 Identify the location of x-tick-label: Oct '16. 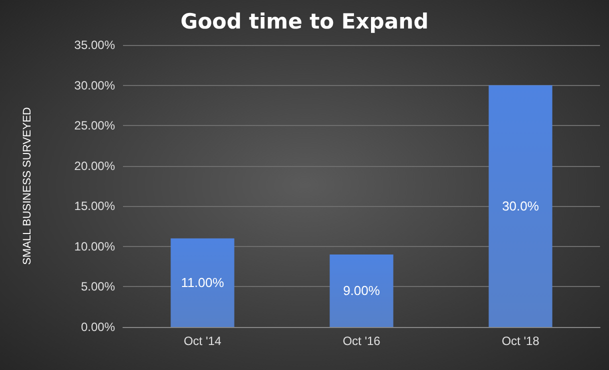
(361, 341).